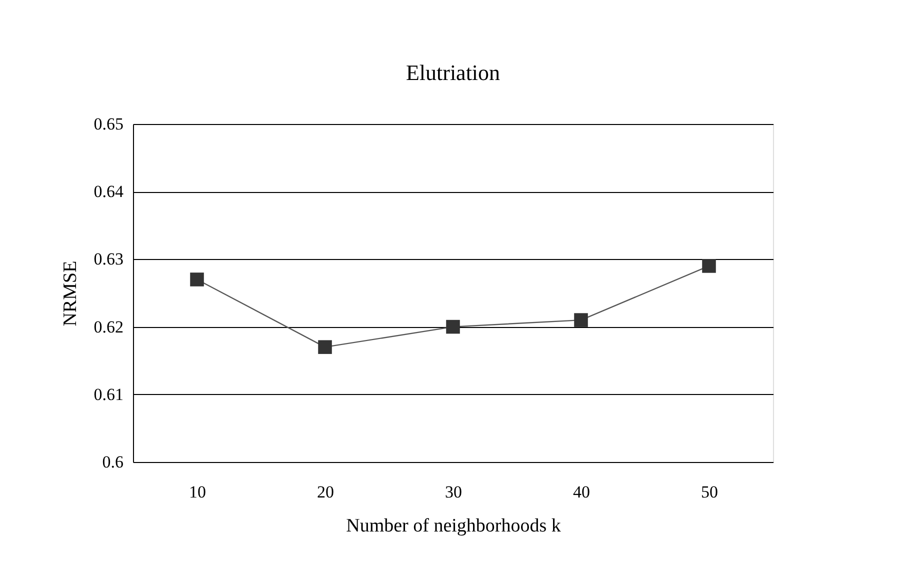 The image size is (908, 578). Describe the element at coordinates (109, 394) in the screenshot. I see `y-tick-label: 0.61` at that location.